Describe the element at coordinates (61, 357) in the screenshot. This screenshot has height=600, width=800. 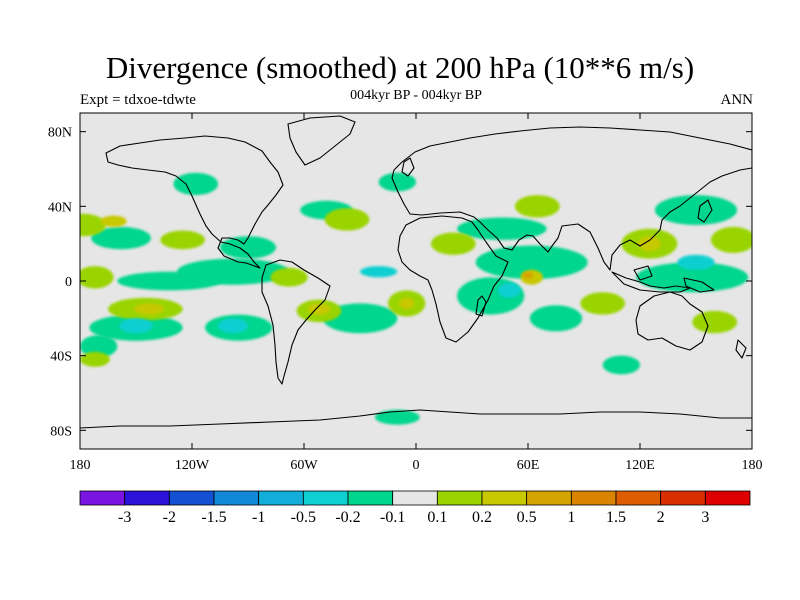
I see `lat-tick-label: 40S` at that location.